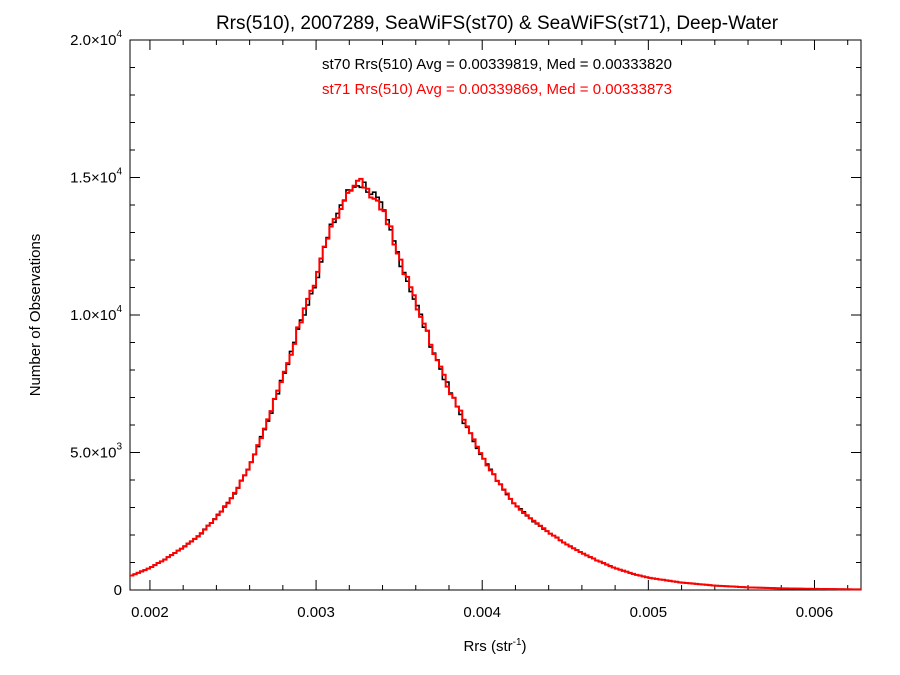 The image size is (900, 675). What do you see at coordinates (316, 612) in the screenshot?
I see `x-tick-label: 0.003` at bounding box center [316, 612].